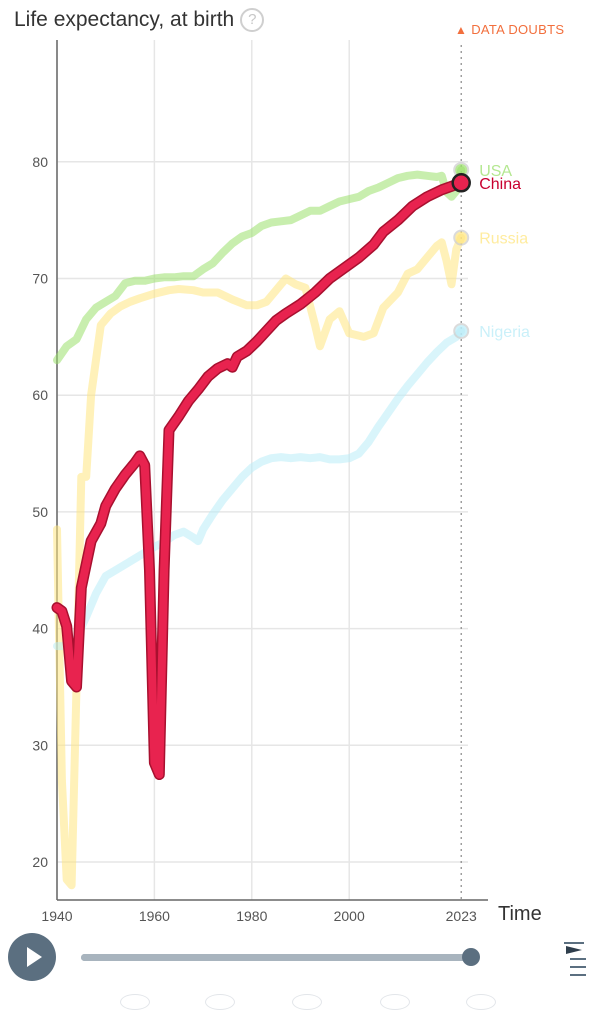 The height and width of the screenshot is (1010, 615). What do you see at coordinates (576, 960) in the screenshot?
I see `speed-menu-icon` at bounding box center [576, 960].